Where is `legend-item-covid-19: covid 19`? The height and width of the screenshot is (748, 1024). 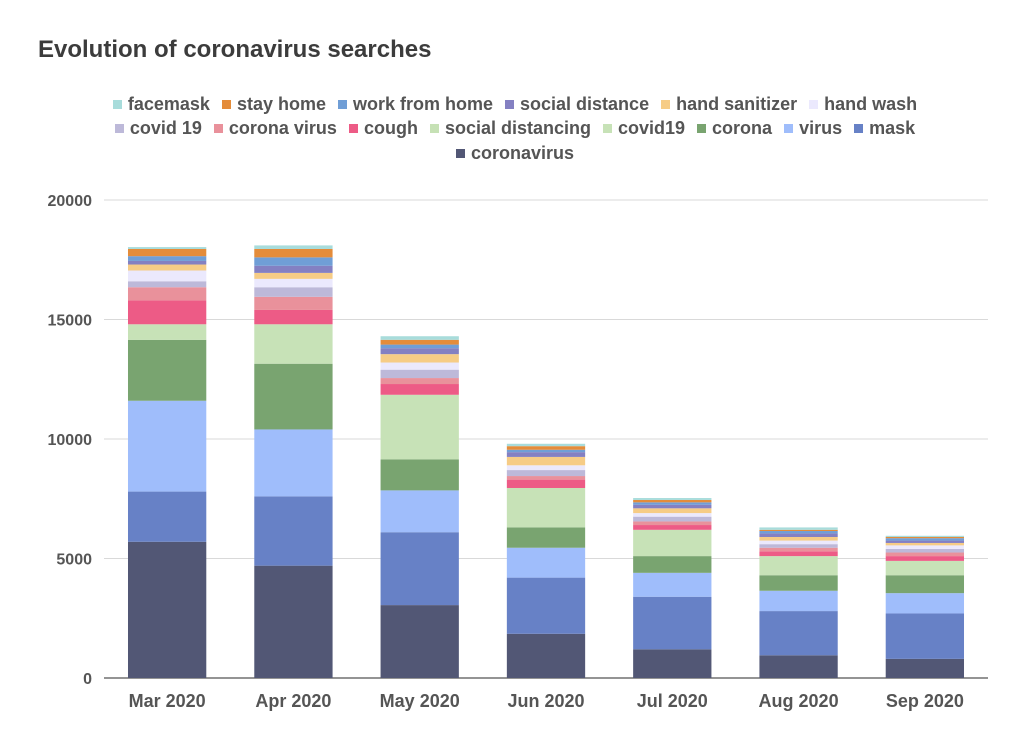 legend-item-covid-19: covid 19 is located at coordinates (158, 128).